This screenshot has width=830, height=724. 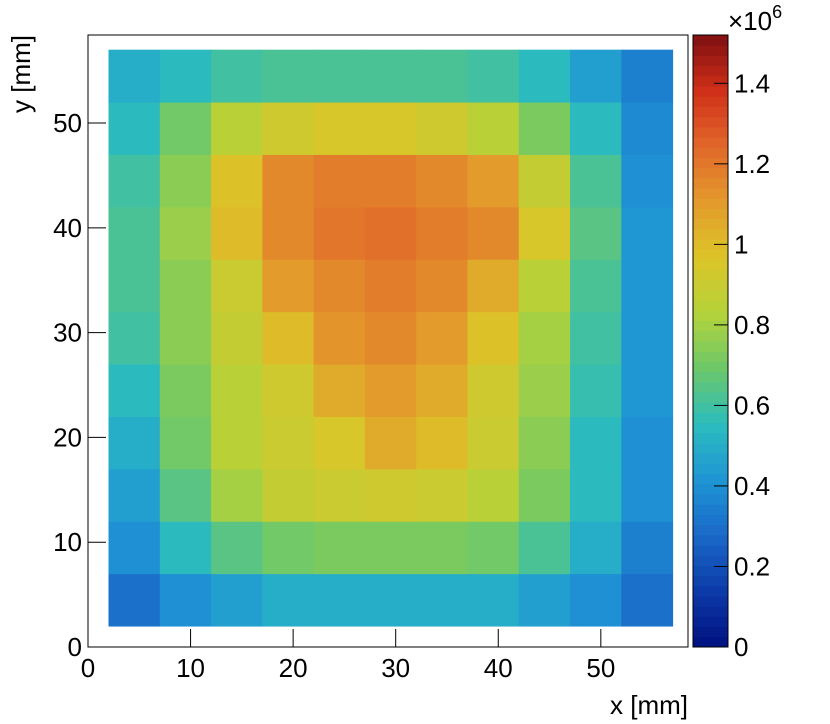 What do you see at coordinates (755, 19) in the screenshot?
I see `z-multiplier: ×10⁶` at bounding box center [755, 19].